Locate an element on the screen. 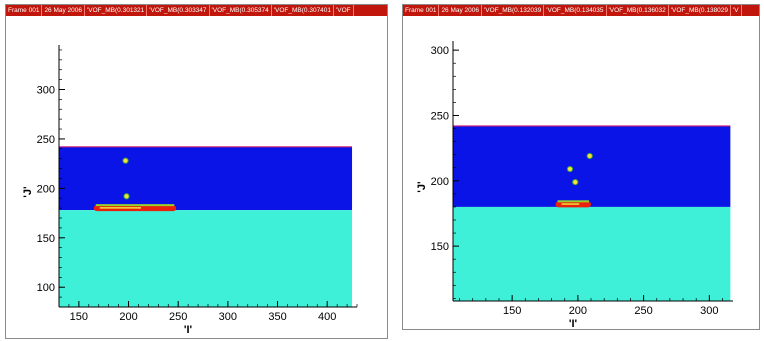 This screenshot has width=764, height=341. right-y-tick-label: 150 is located at coordinates (440, 247).